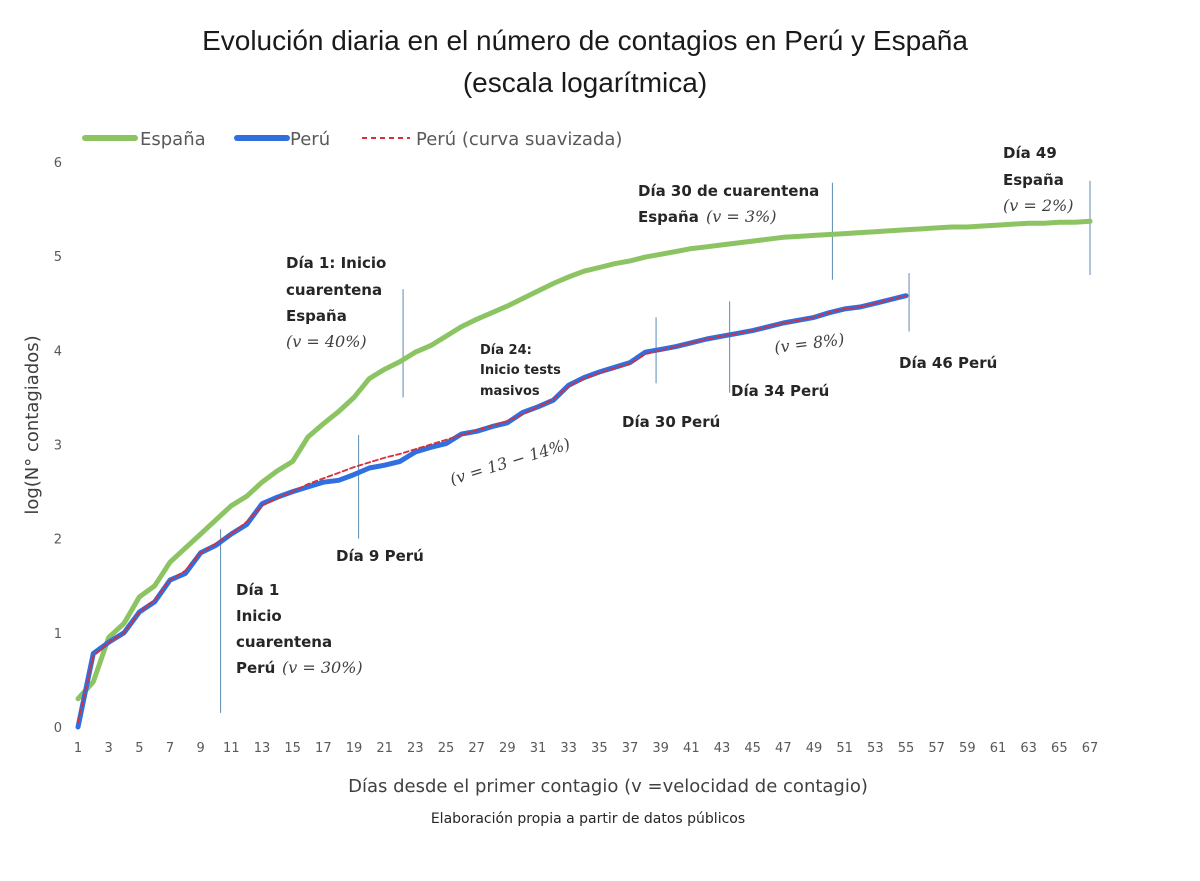 The width and height of the screenshot is (1200, 881). I want to click on svg-text: Día 34 Perú, so click(780, 391).